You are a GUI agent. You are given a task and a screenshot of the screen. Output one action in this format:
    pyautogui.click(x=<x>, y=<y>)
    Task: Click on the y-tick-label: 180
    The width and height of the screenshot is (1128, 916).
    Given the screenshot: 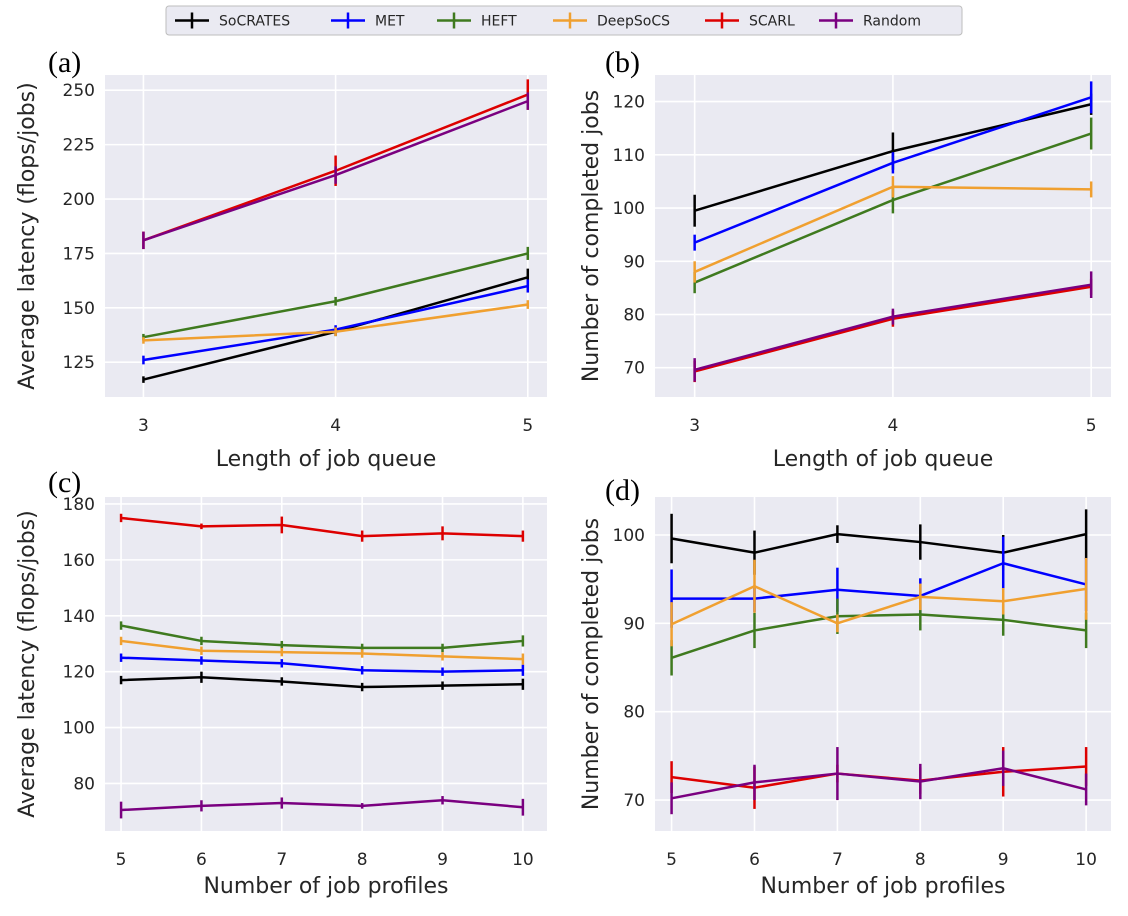 What is the action you would take?
    pyautogui.click(x=79, y=505)
    